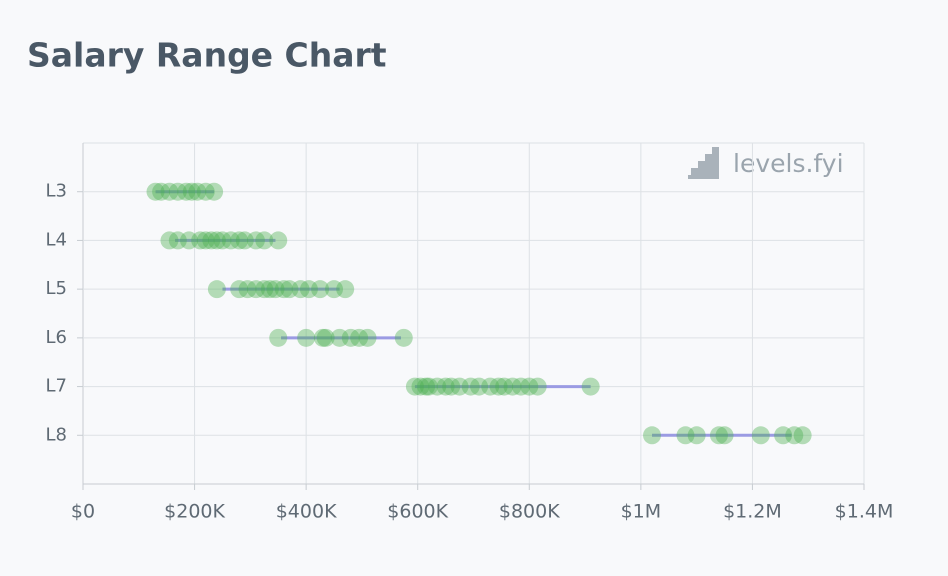  Describe the element at coordinates (83, 512) in the screenshot. I see `x-tick-label: $0` at that location.